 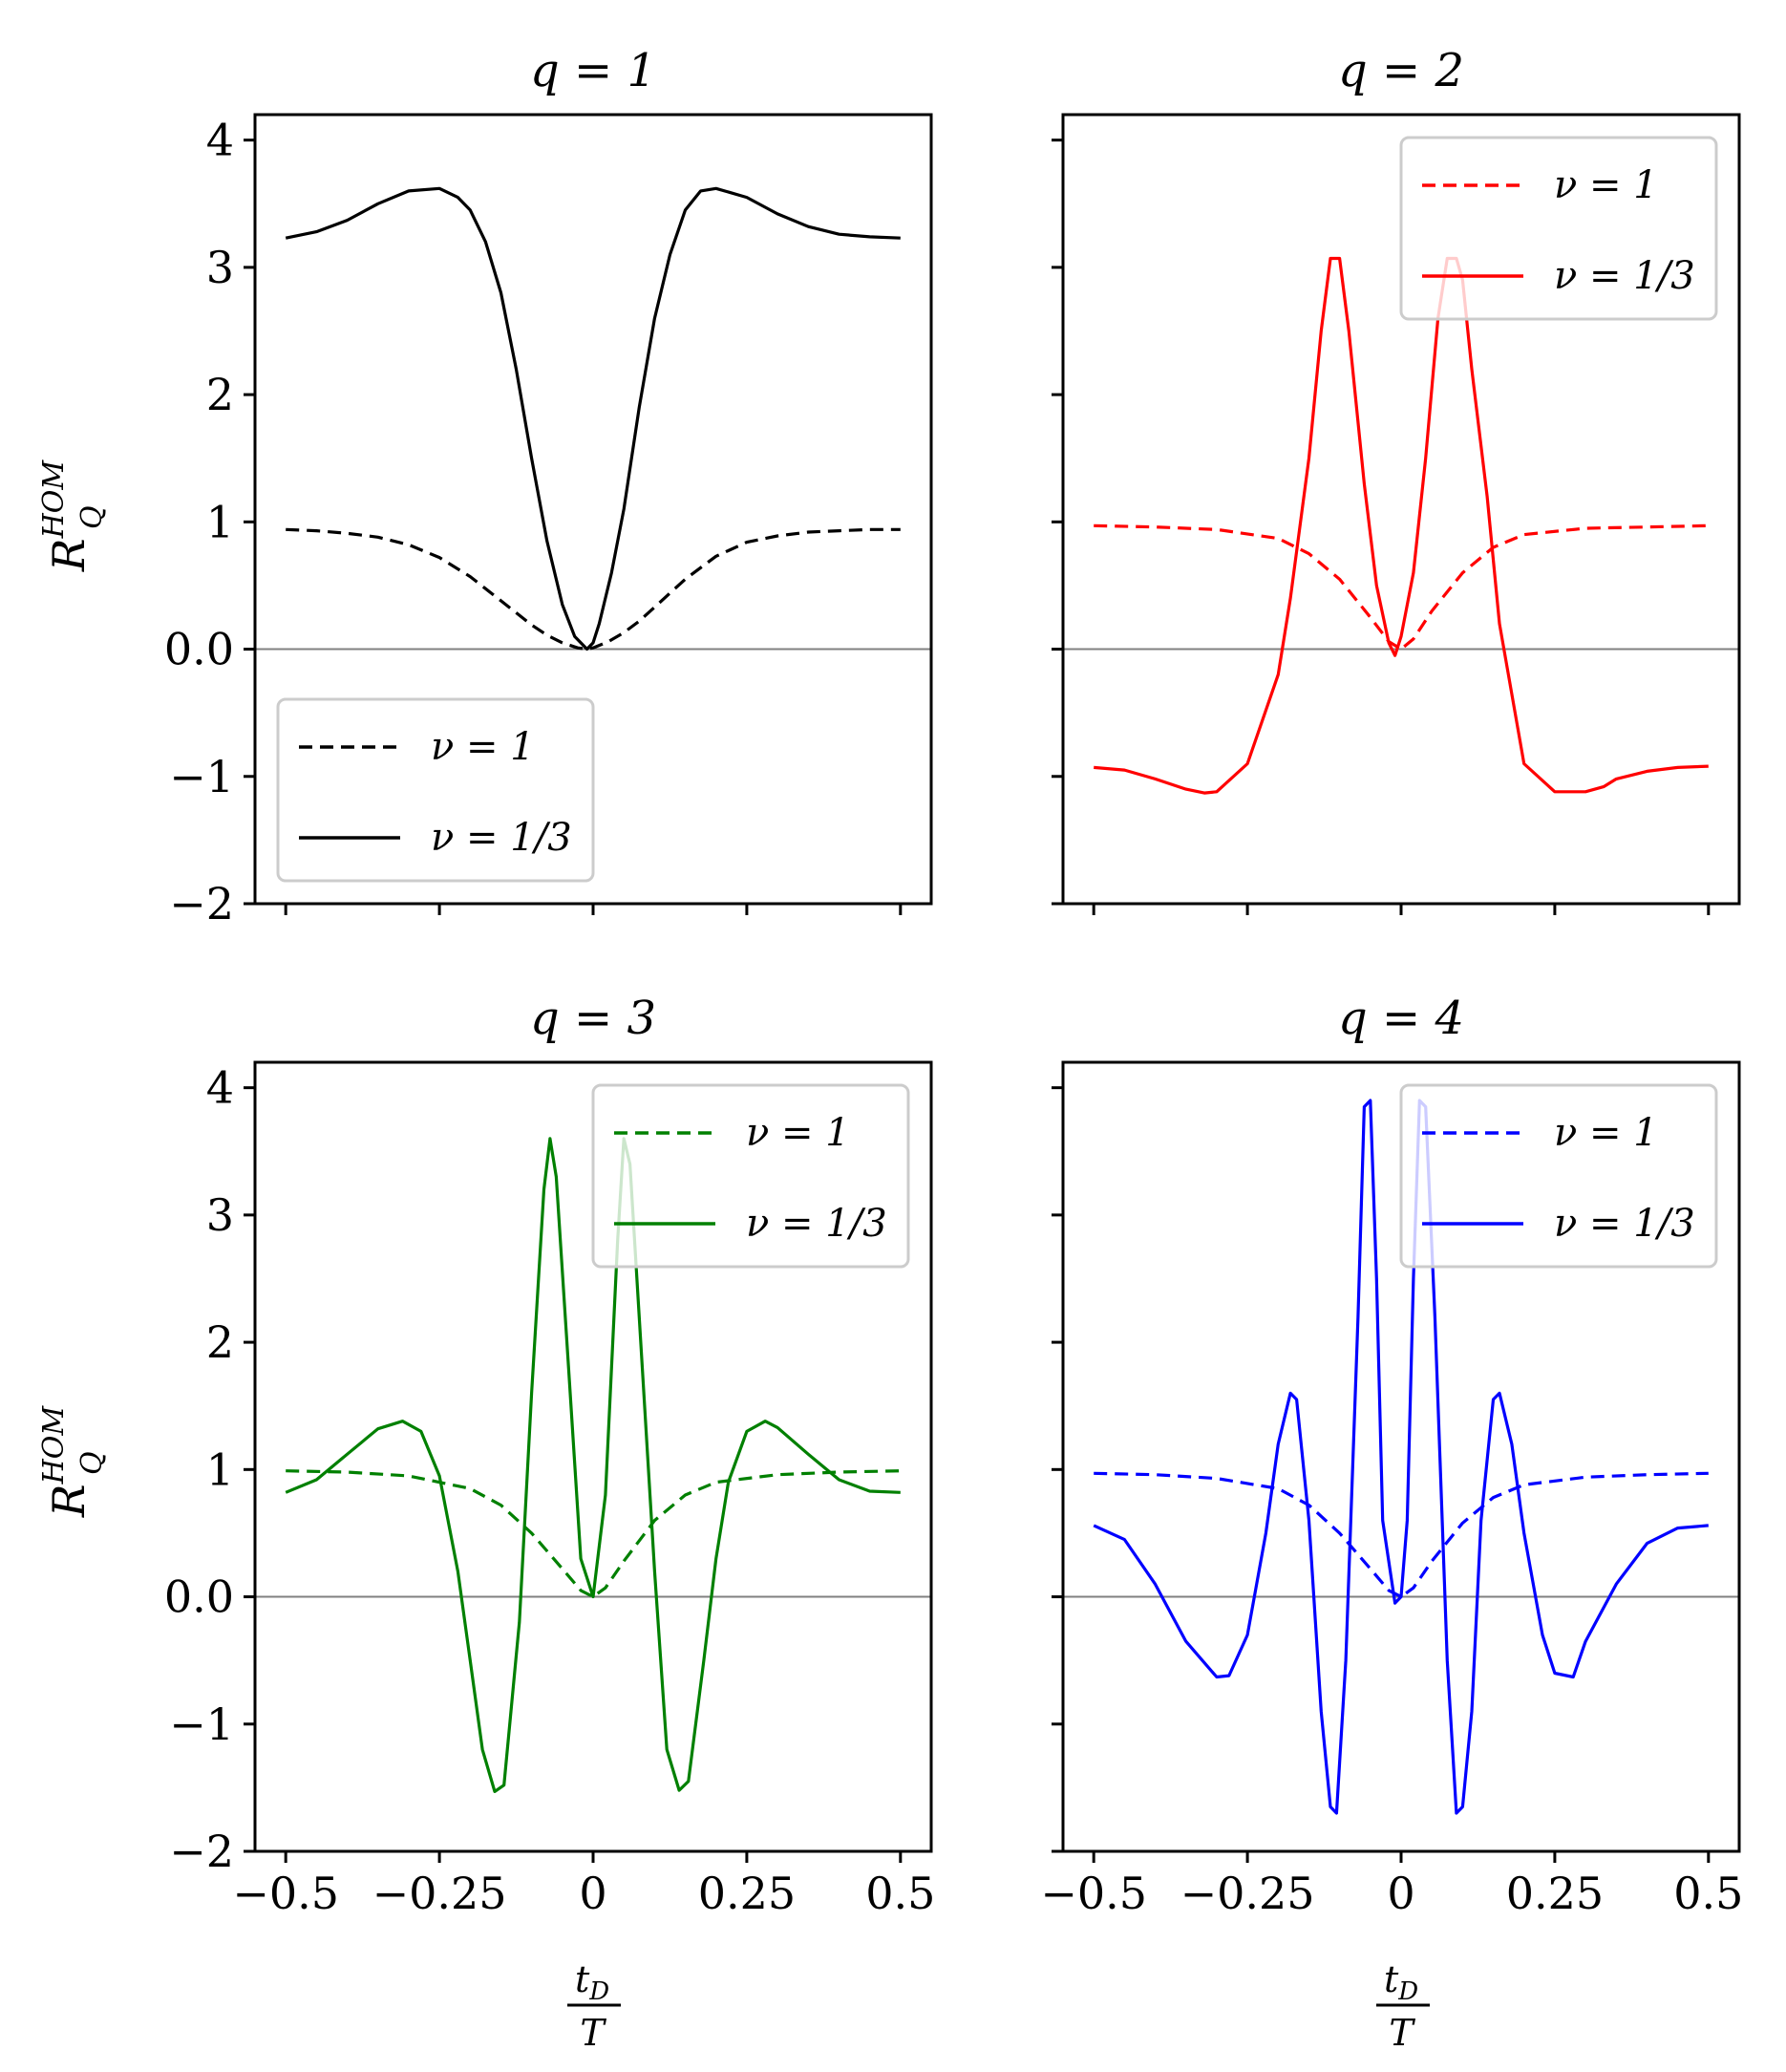 I want to click on panel-title: q = 4, so click(x=1401, y=1019).